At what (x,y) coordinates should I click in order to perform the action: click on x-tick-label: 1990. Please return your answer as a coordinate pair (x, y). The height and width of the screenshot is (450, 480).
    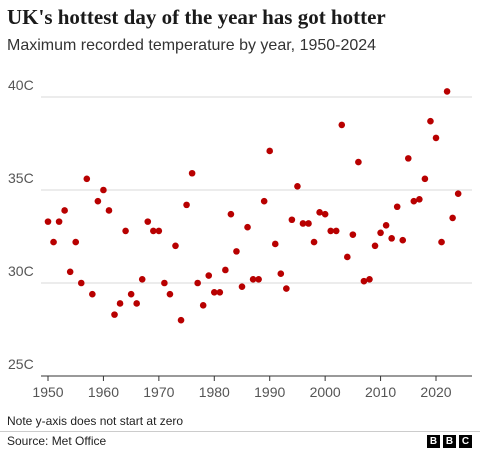
    Looking at the image, I should click on (269, 392).